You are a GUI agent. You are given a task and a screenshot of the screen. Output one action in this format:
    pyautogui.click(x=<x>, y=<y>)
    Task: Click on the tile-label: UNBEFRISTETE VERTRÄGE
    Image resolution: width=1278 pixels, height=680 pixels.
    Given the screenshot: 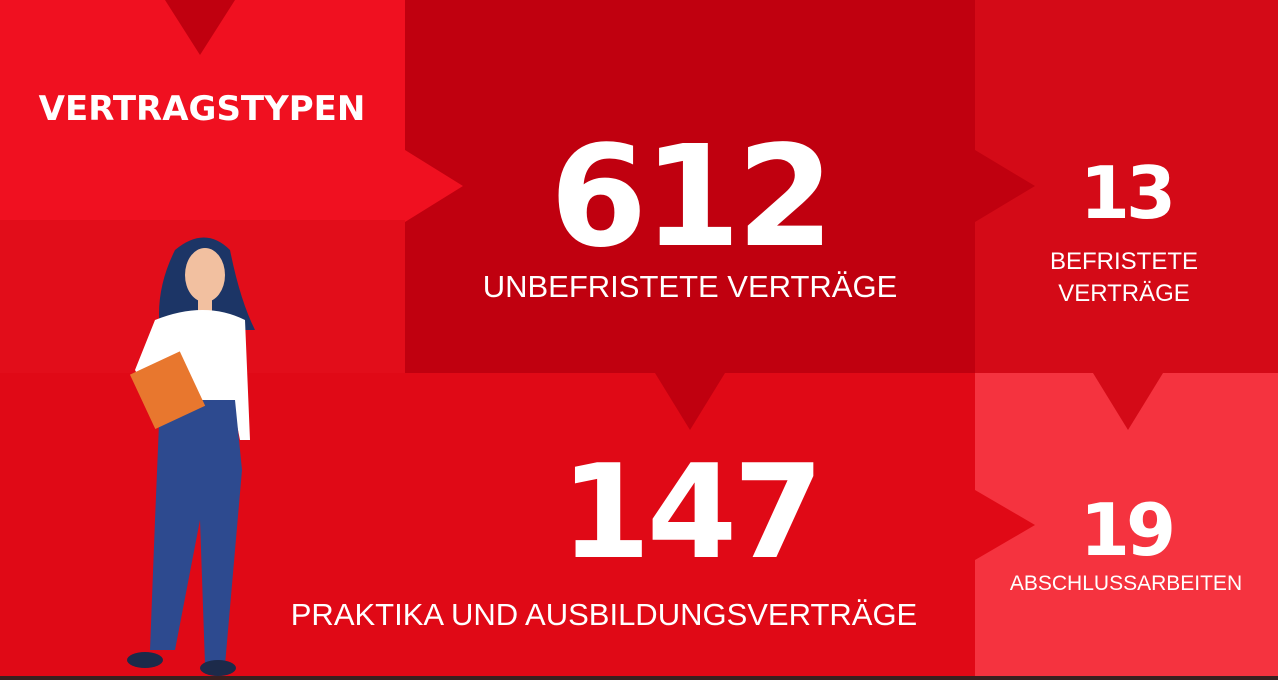 What is the action you would take?
    pyautogui.click(x=690, y=286)
    